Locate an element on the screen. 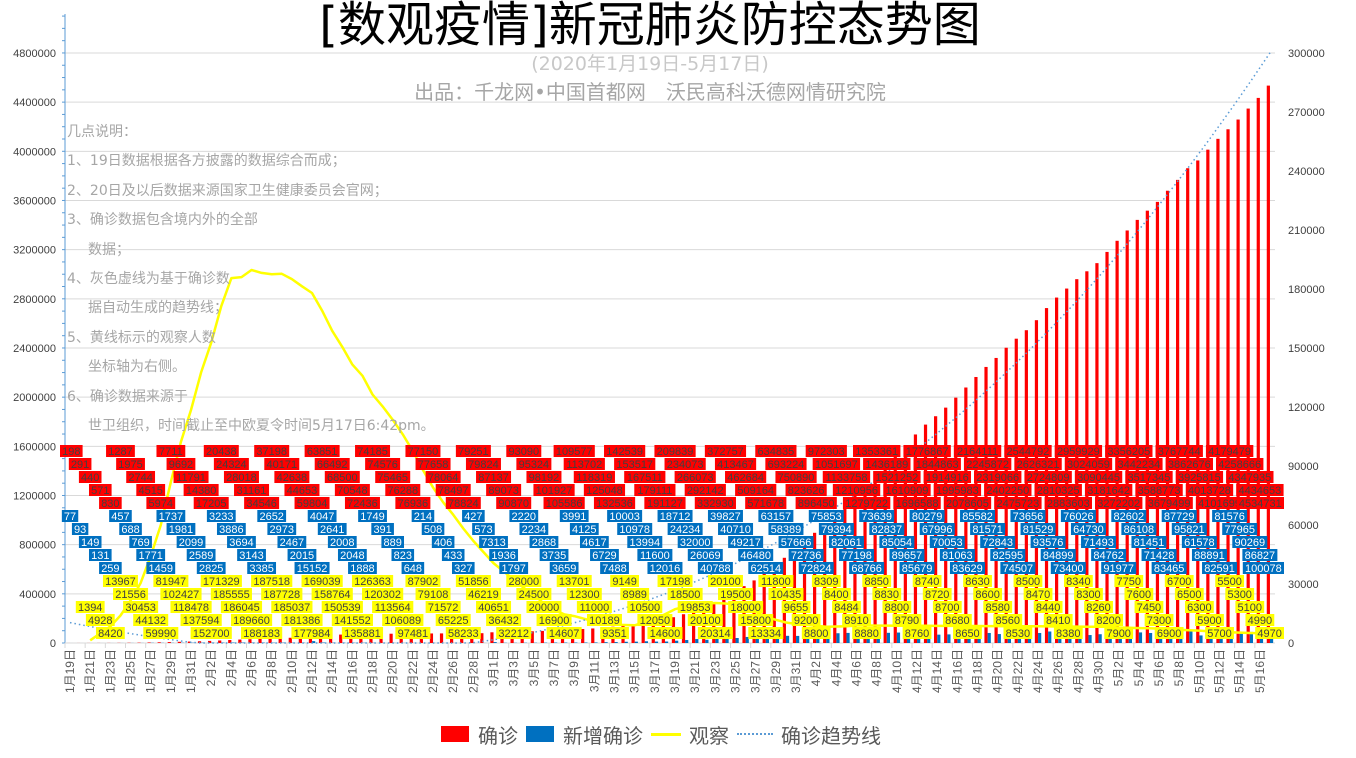 This screenshot has width=1356, height=758. x-tick-label: 5月2日 is located at coordinates (1119, 667).